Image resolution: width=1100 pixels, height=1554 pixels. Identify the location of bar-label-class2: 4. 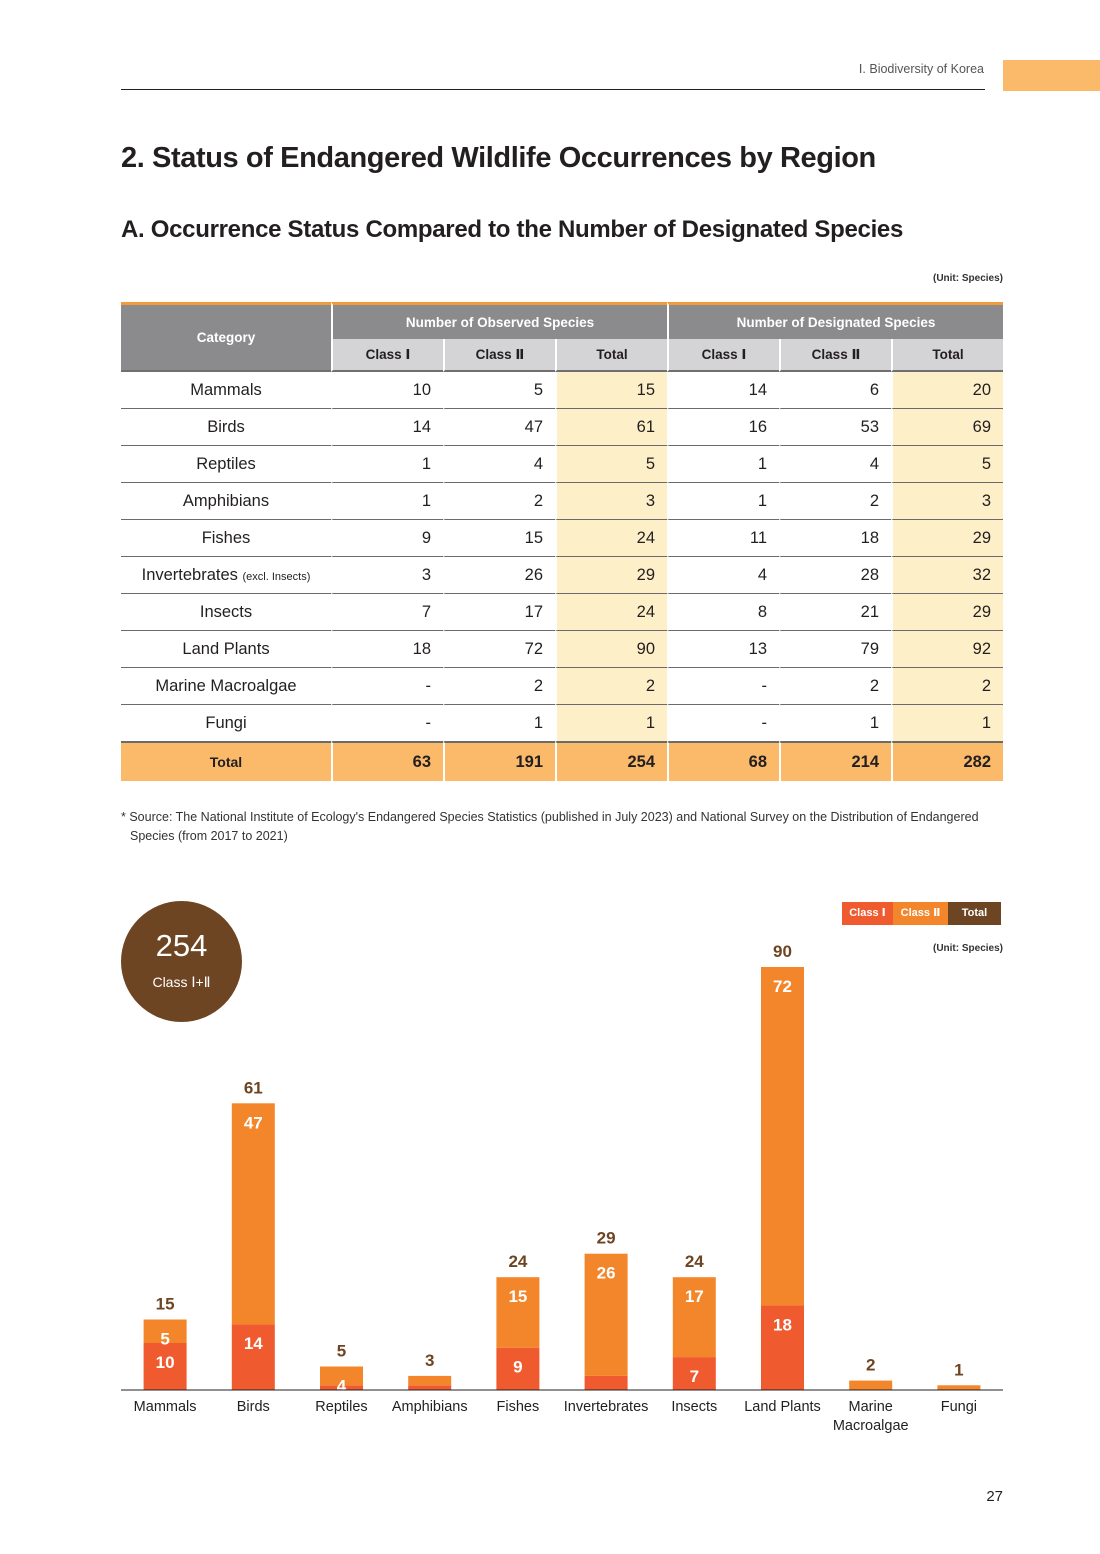
(342, 1386).